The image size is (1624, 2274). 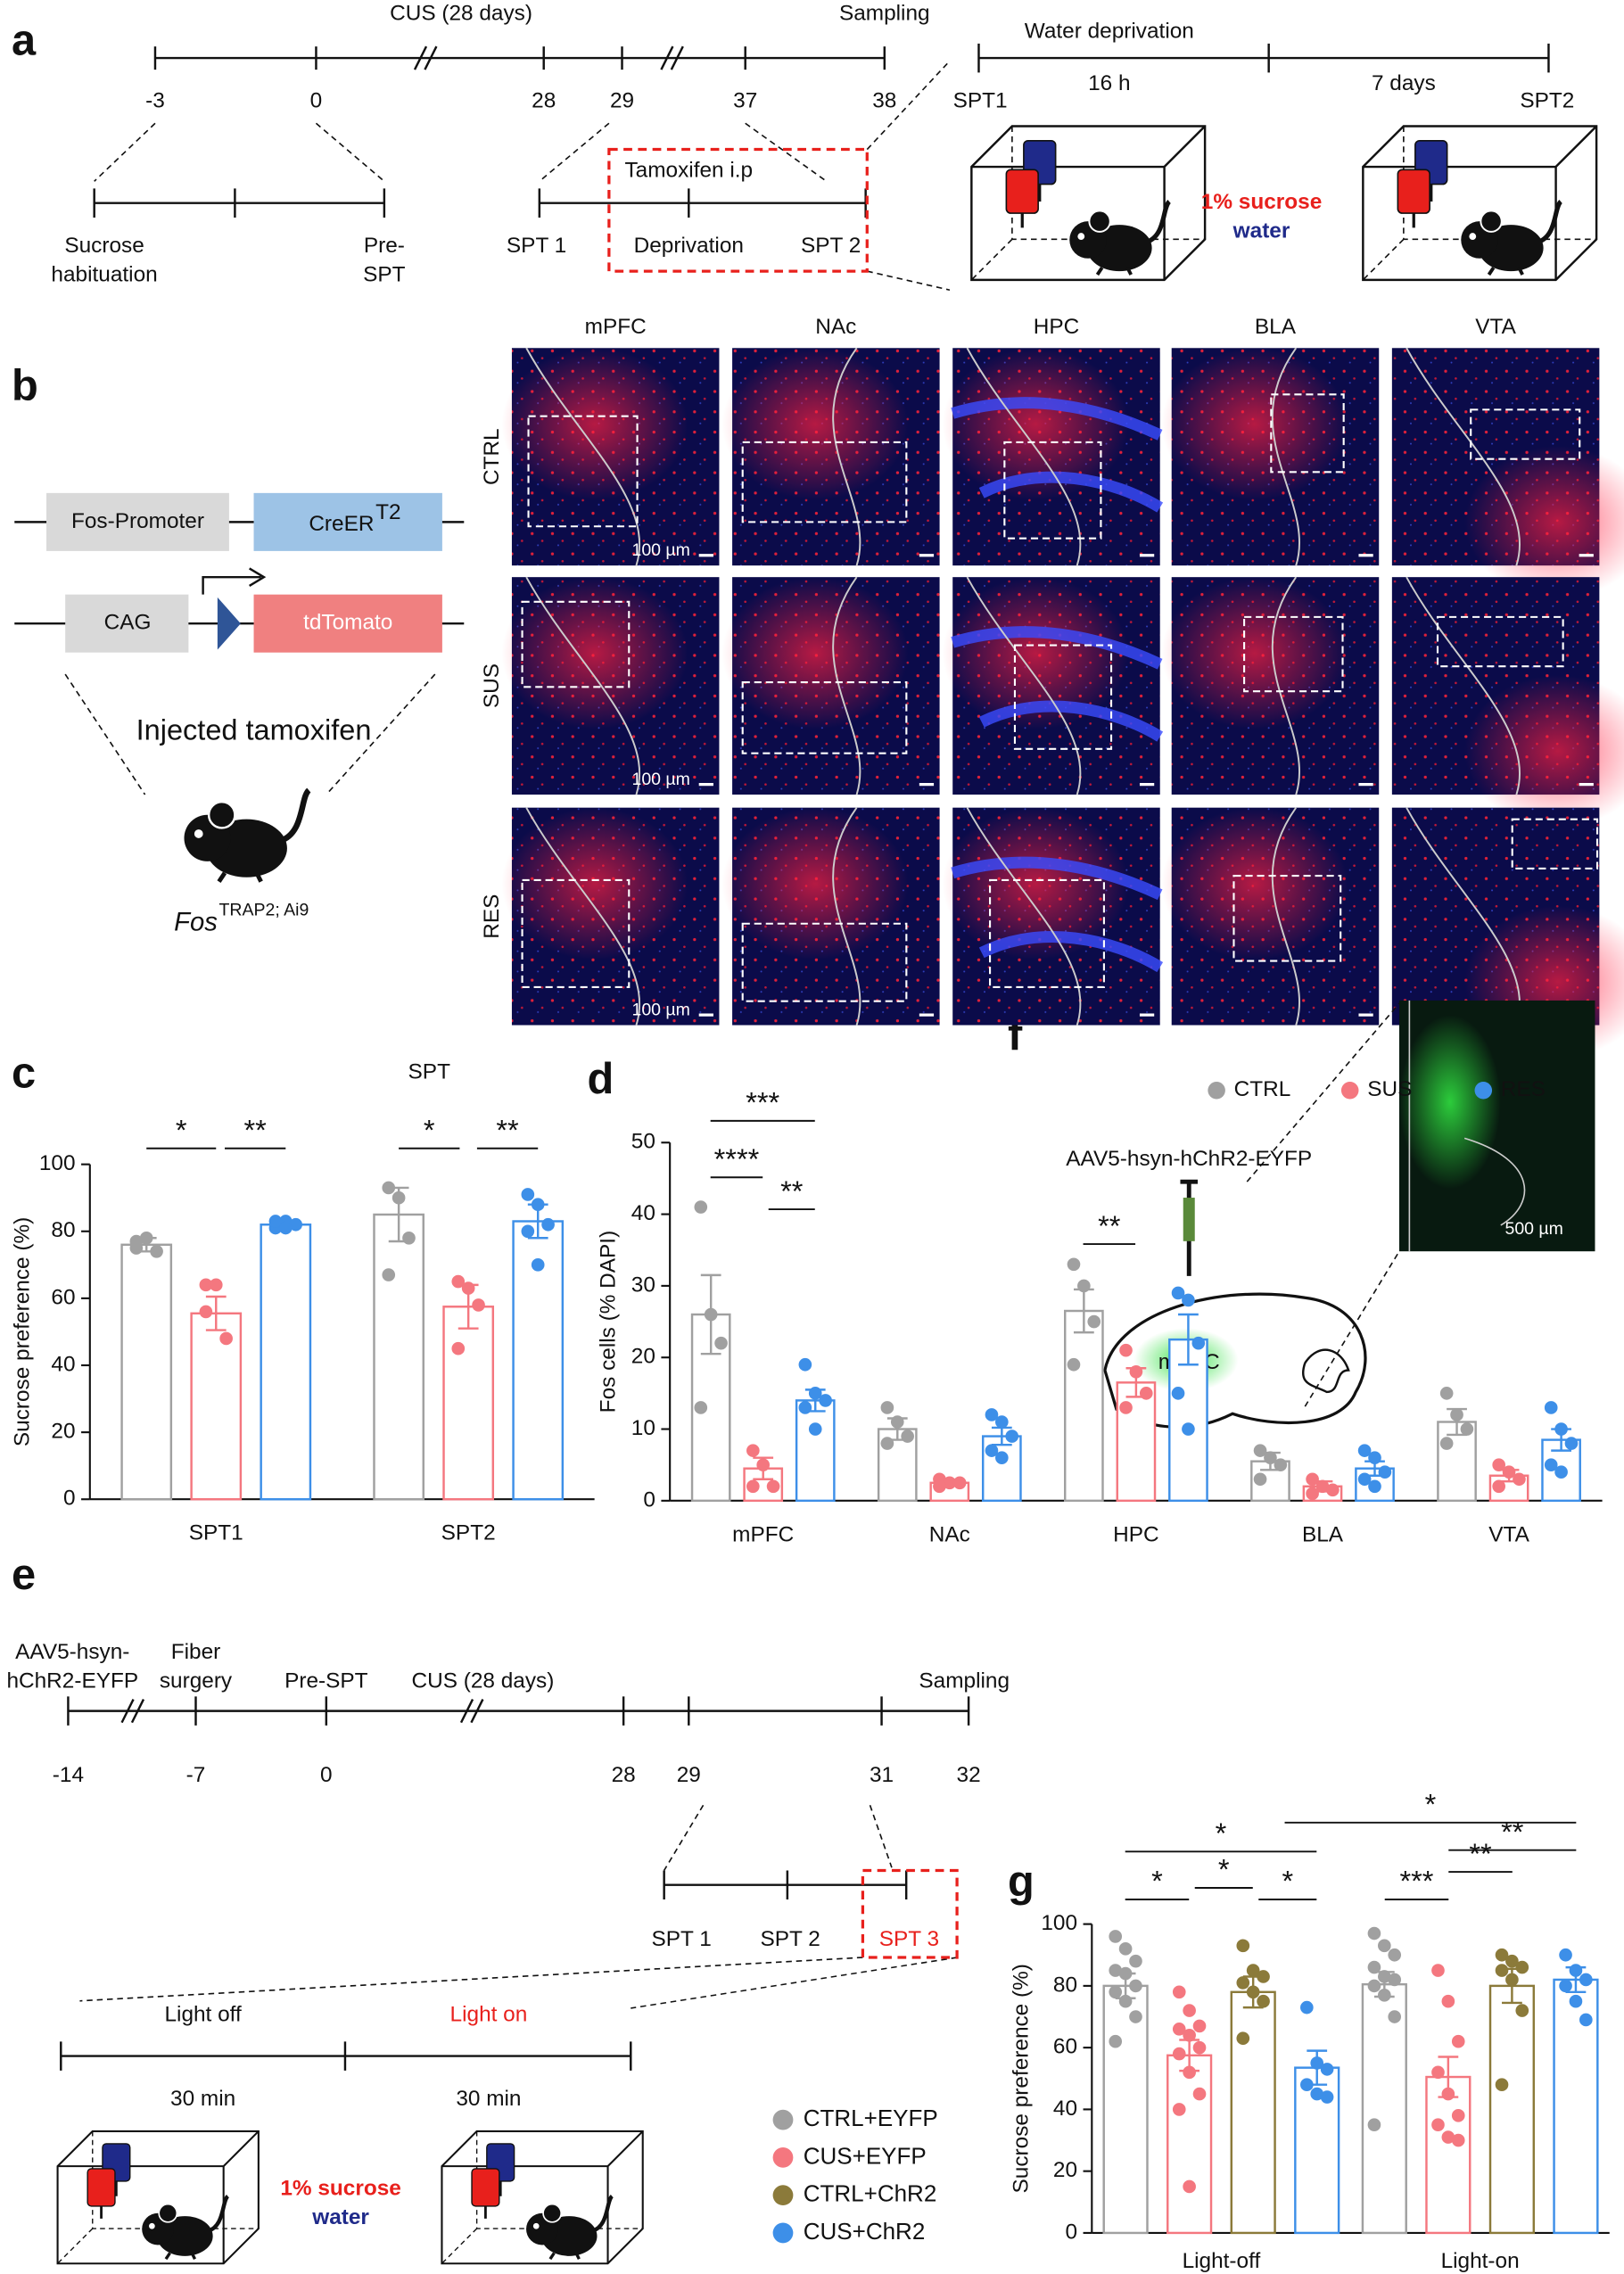 What do you see at coordinates (234, 581) in the screenshot?
I see `promoter-arrow` at bounding box center [234, 581].